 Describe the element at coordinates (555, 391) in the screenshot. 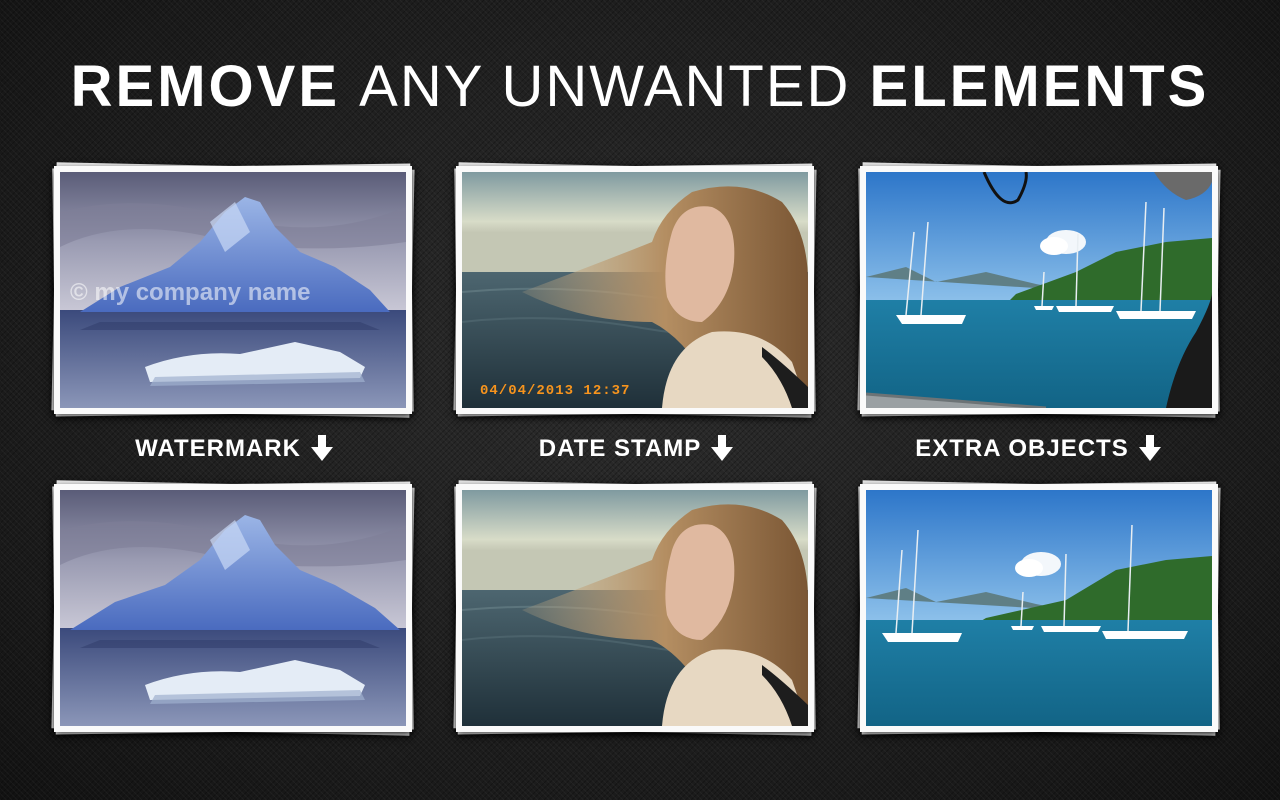

I see `date-stamp-overlay-text: 04/04/2013 12:37` at that location.